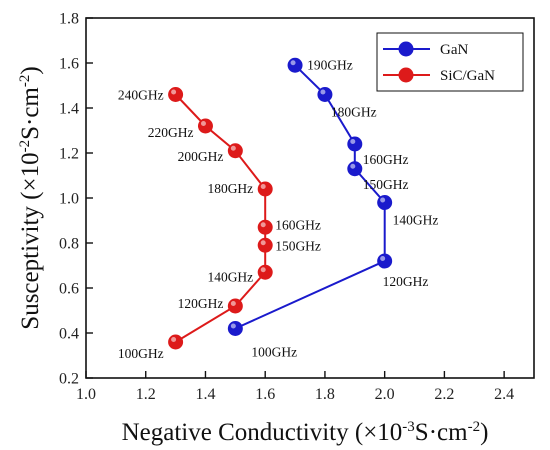 The height and width of the screenshot is (450, 550). What do you see at coordinates (69, 64) in the screenshot?
I see `y-tick-label: 1.6` at bounding box center [69, 64].